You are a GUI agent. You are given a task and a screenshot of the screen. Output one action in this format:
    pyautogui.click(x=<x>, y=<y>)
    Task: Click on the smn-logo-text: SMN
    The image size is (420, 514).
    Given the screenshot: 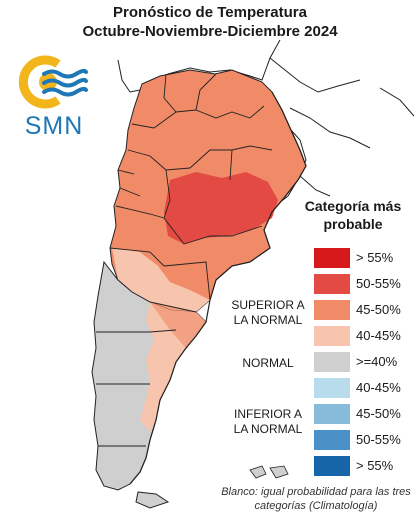 What is the action you would take?
    pyautogui.click(x=54, y=126)
    